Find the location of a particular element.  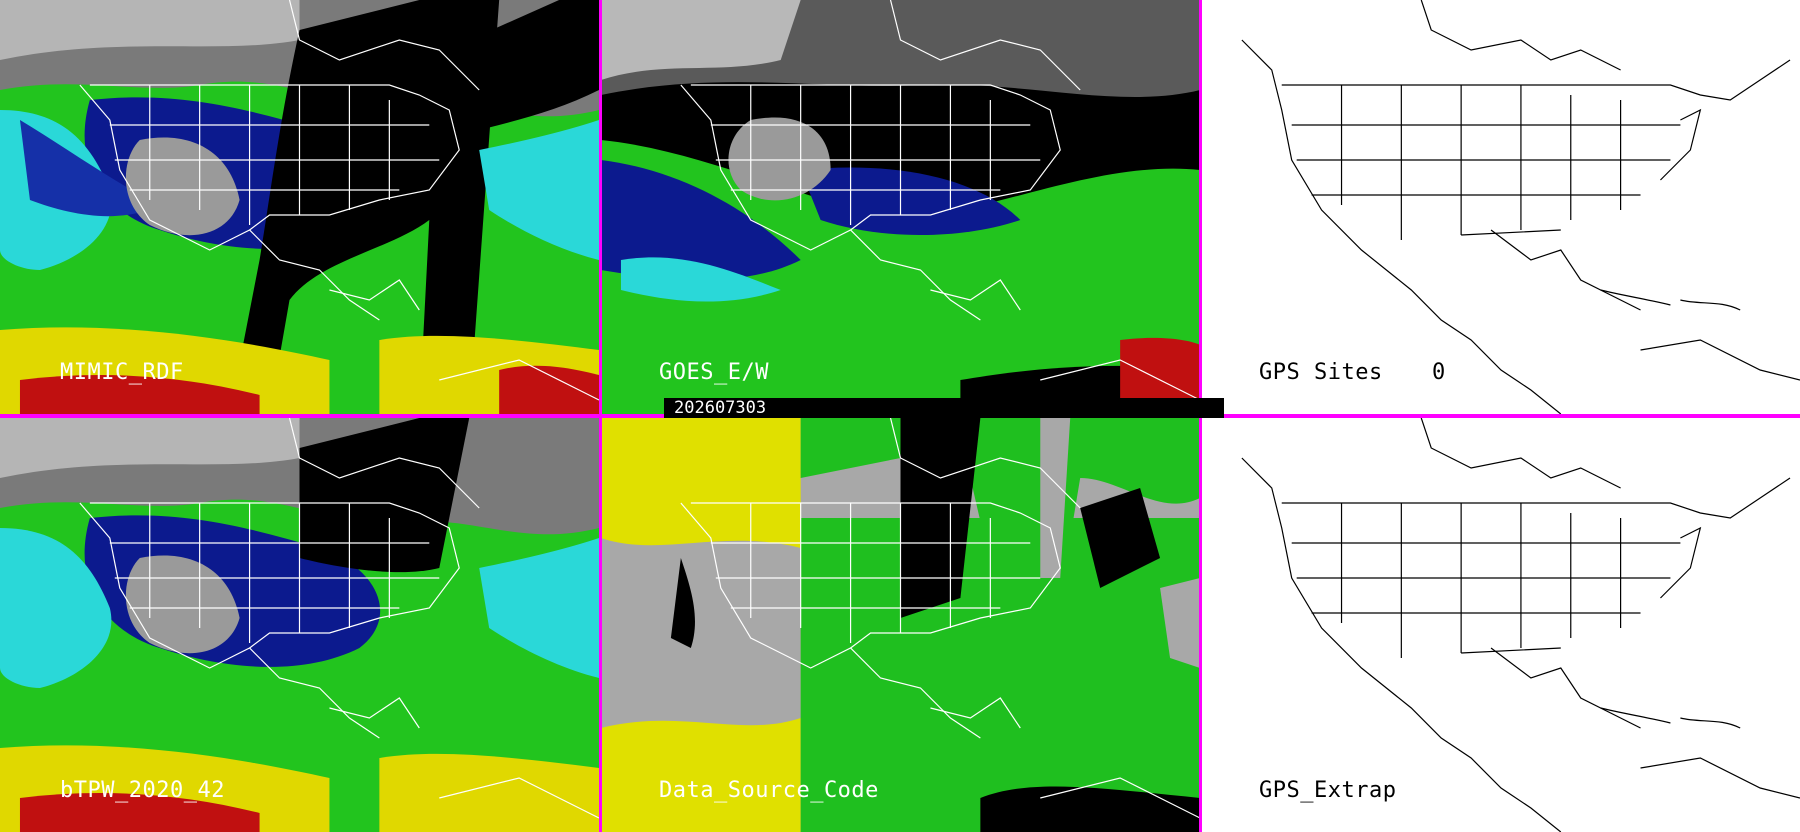

panel-label: bTPW_2020_42 is located at coordinates (142, 790).